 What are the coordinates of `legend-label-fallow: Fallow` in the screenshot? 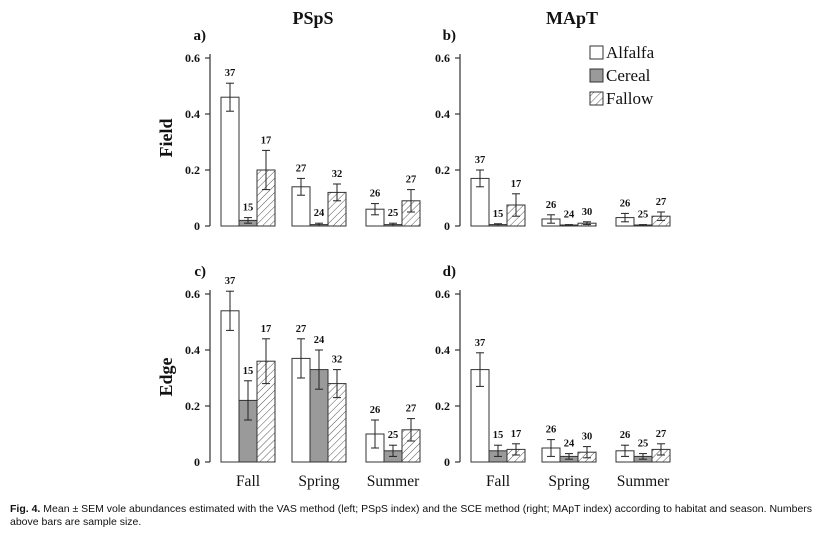 It's located at (630, 98).